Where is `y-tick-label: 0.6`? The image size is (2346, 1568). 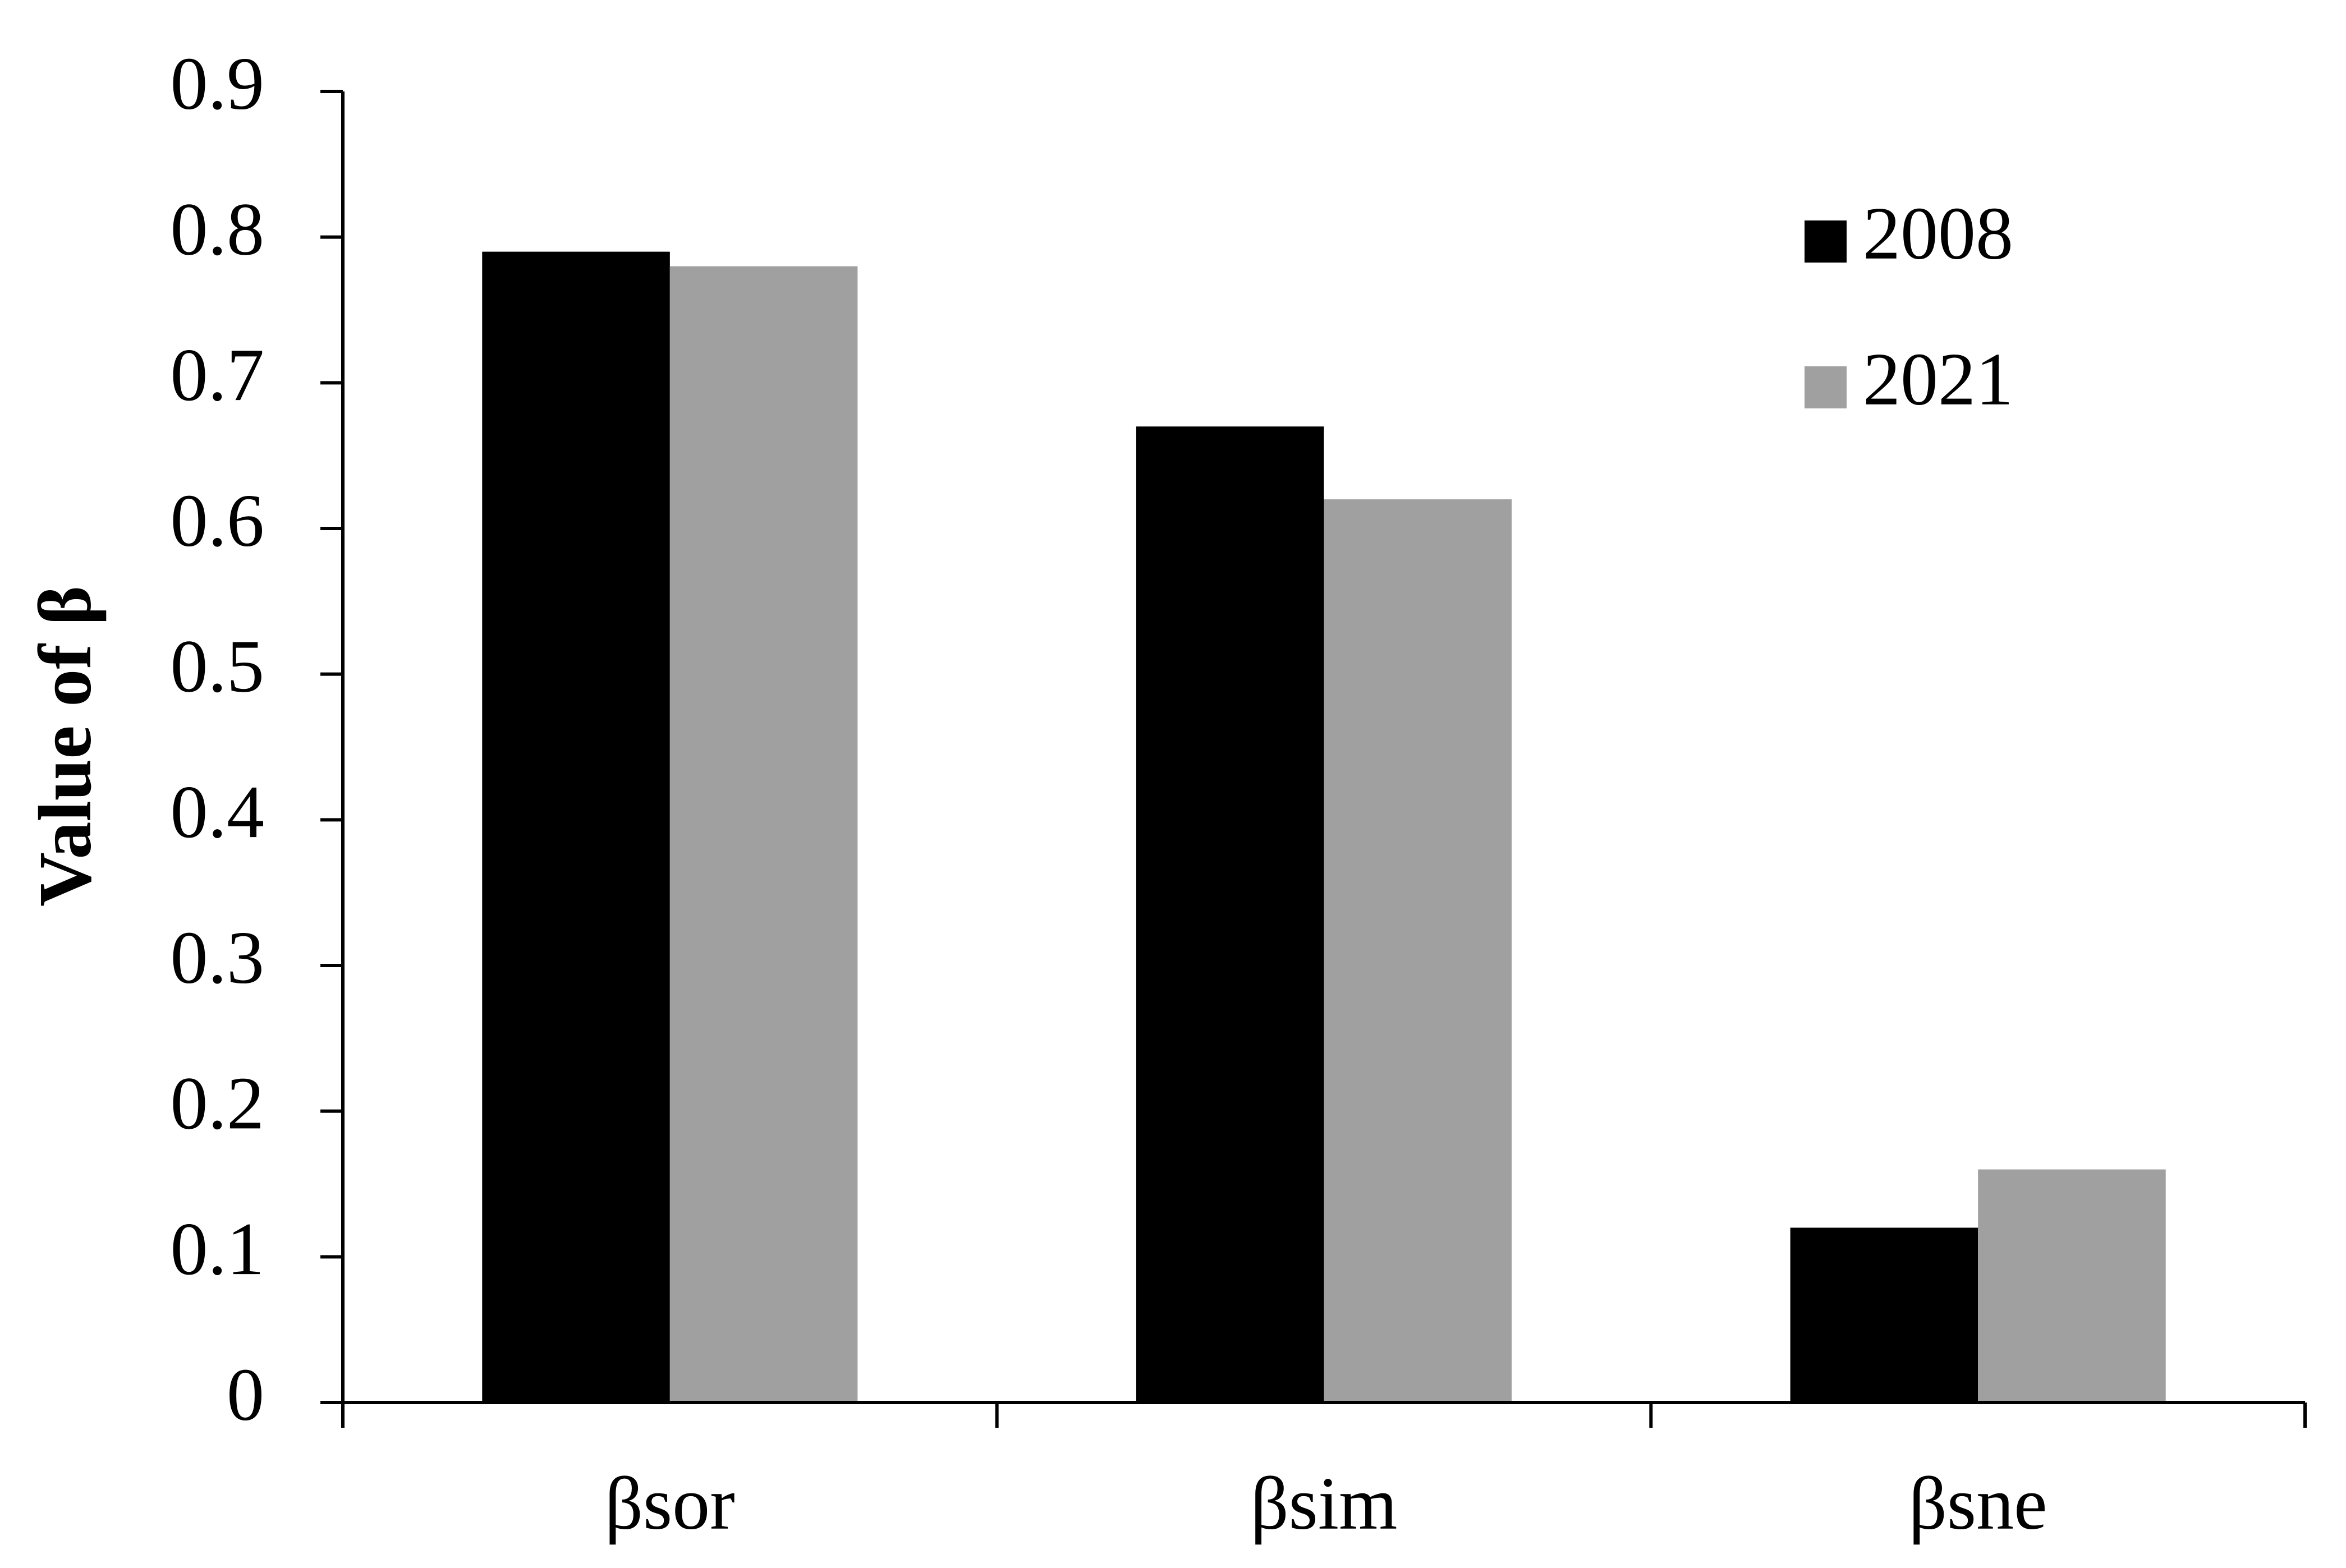 y-tick-label: 0.6 is located at coordinates (218, 520).